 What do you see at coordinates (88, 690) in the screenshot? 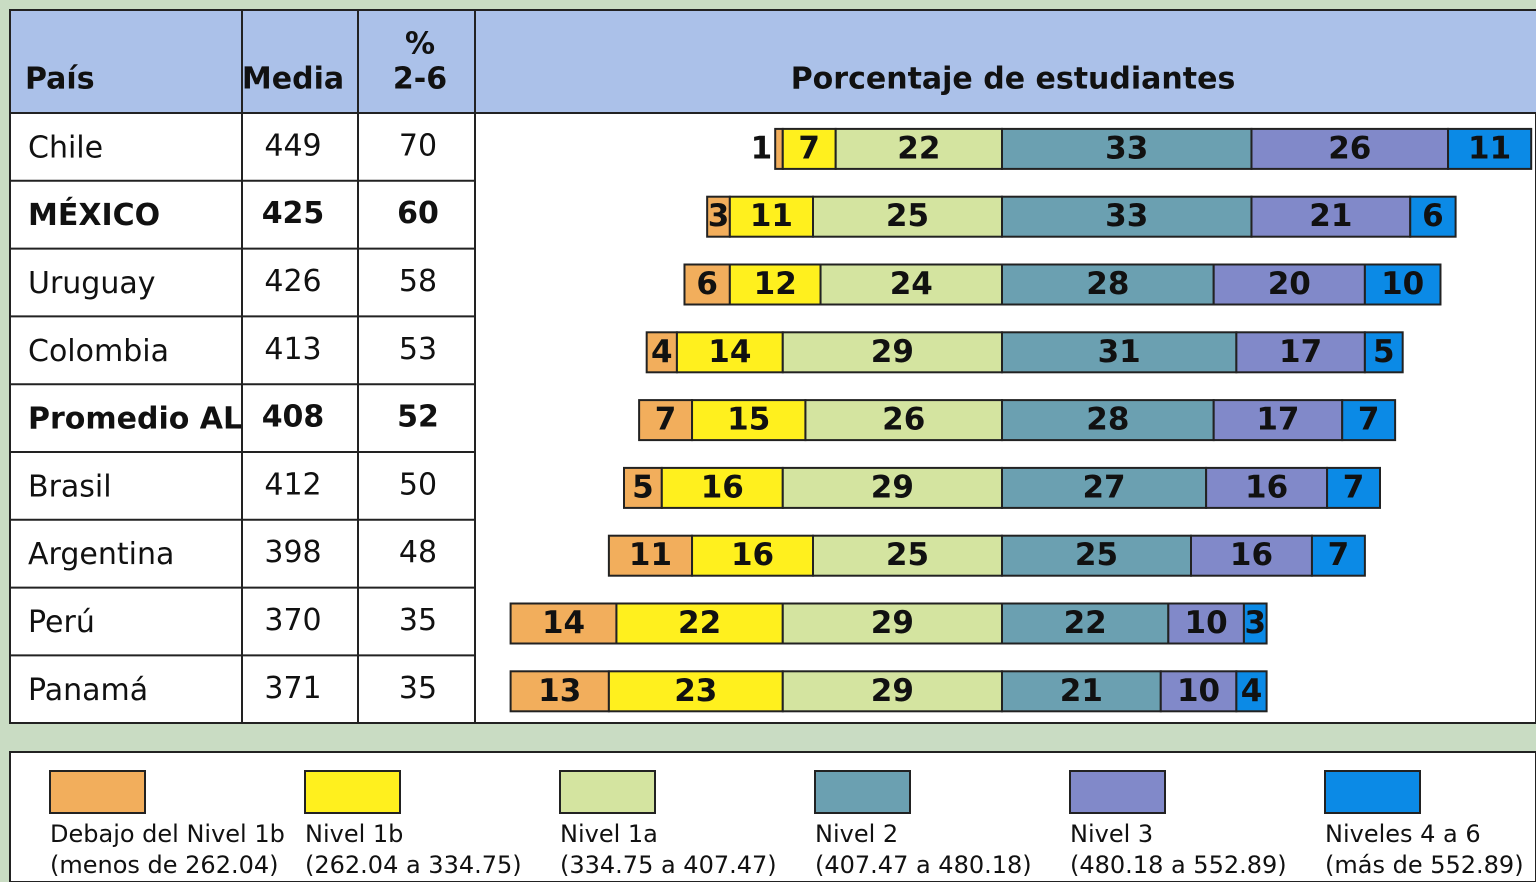
I see `country: Panamá` at bounding box center [88, 690].